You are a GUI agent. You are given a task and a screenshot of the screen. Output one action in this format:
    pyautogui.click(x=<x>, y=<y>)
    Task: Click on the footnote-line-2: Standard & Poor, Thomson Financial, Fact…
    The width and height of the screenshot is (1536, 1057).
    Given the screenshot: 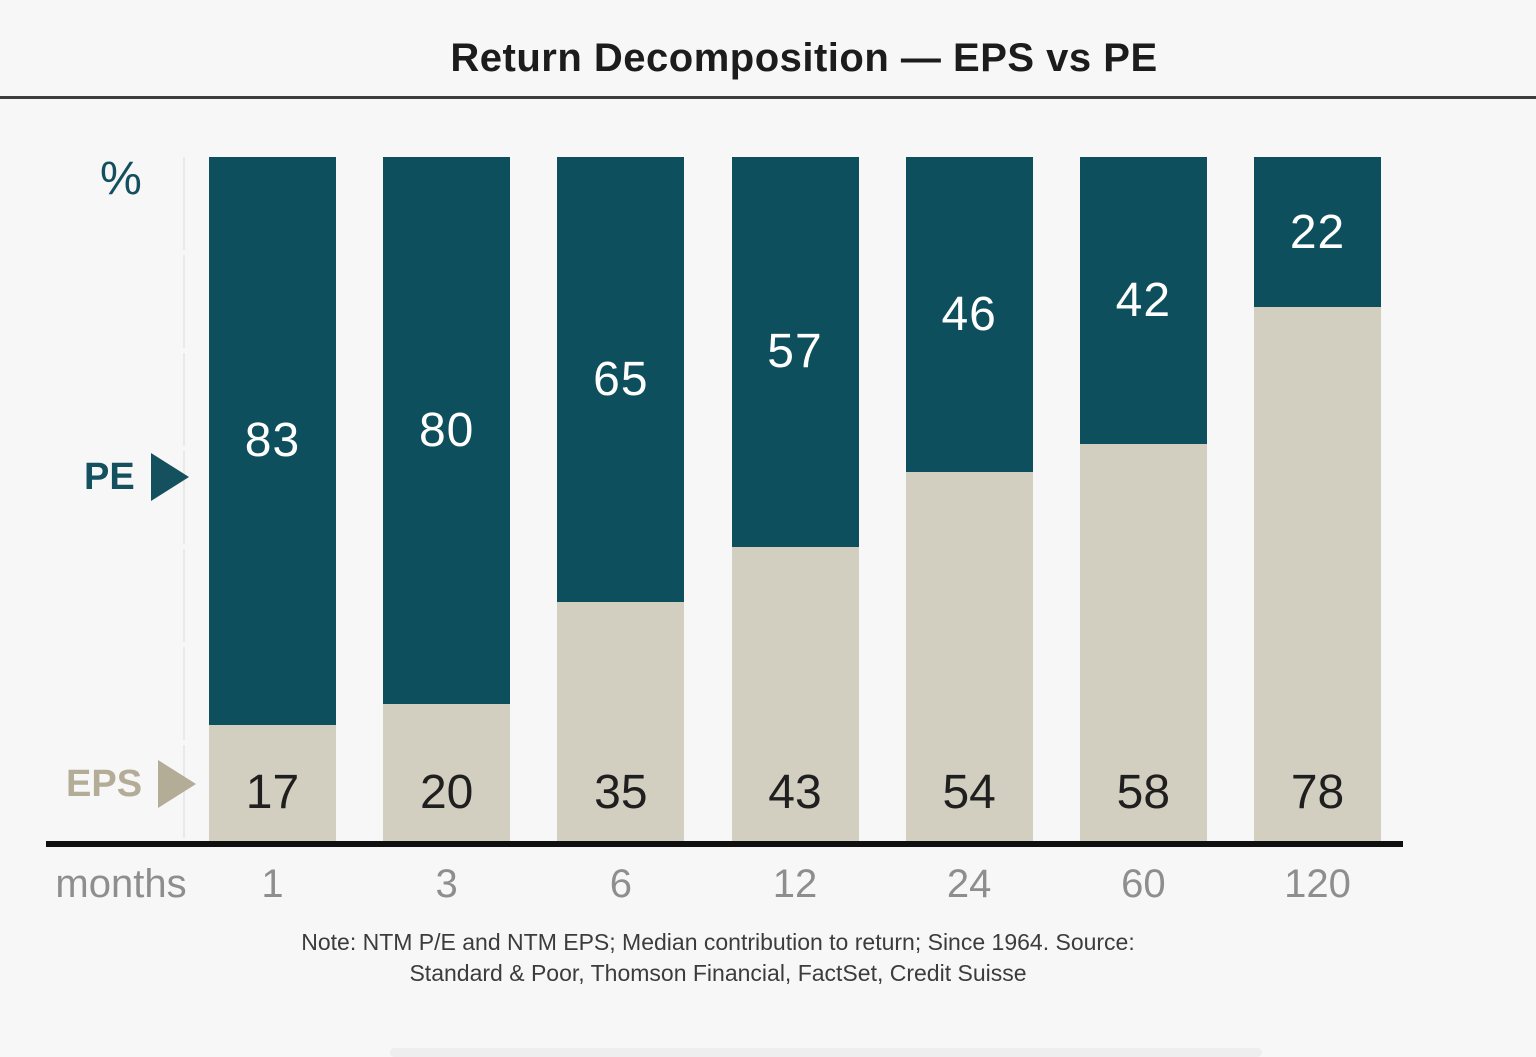 What is the action you would take?
    pyautogui.click(x=718, y=973)
    